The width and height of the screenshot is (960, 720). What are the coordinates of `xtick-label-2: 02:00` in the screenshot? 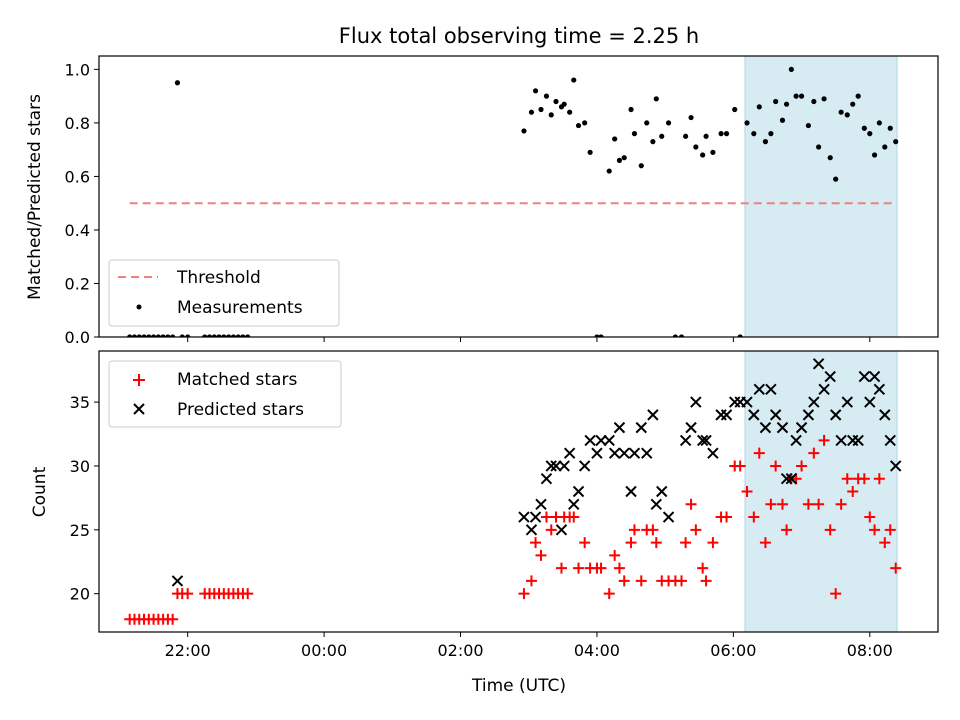 It's located at (460, 650).